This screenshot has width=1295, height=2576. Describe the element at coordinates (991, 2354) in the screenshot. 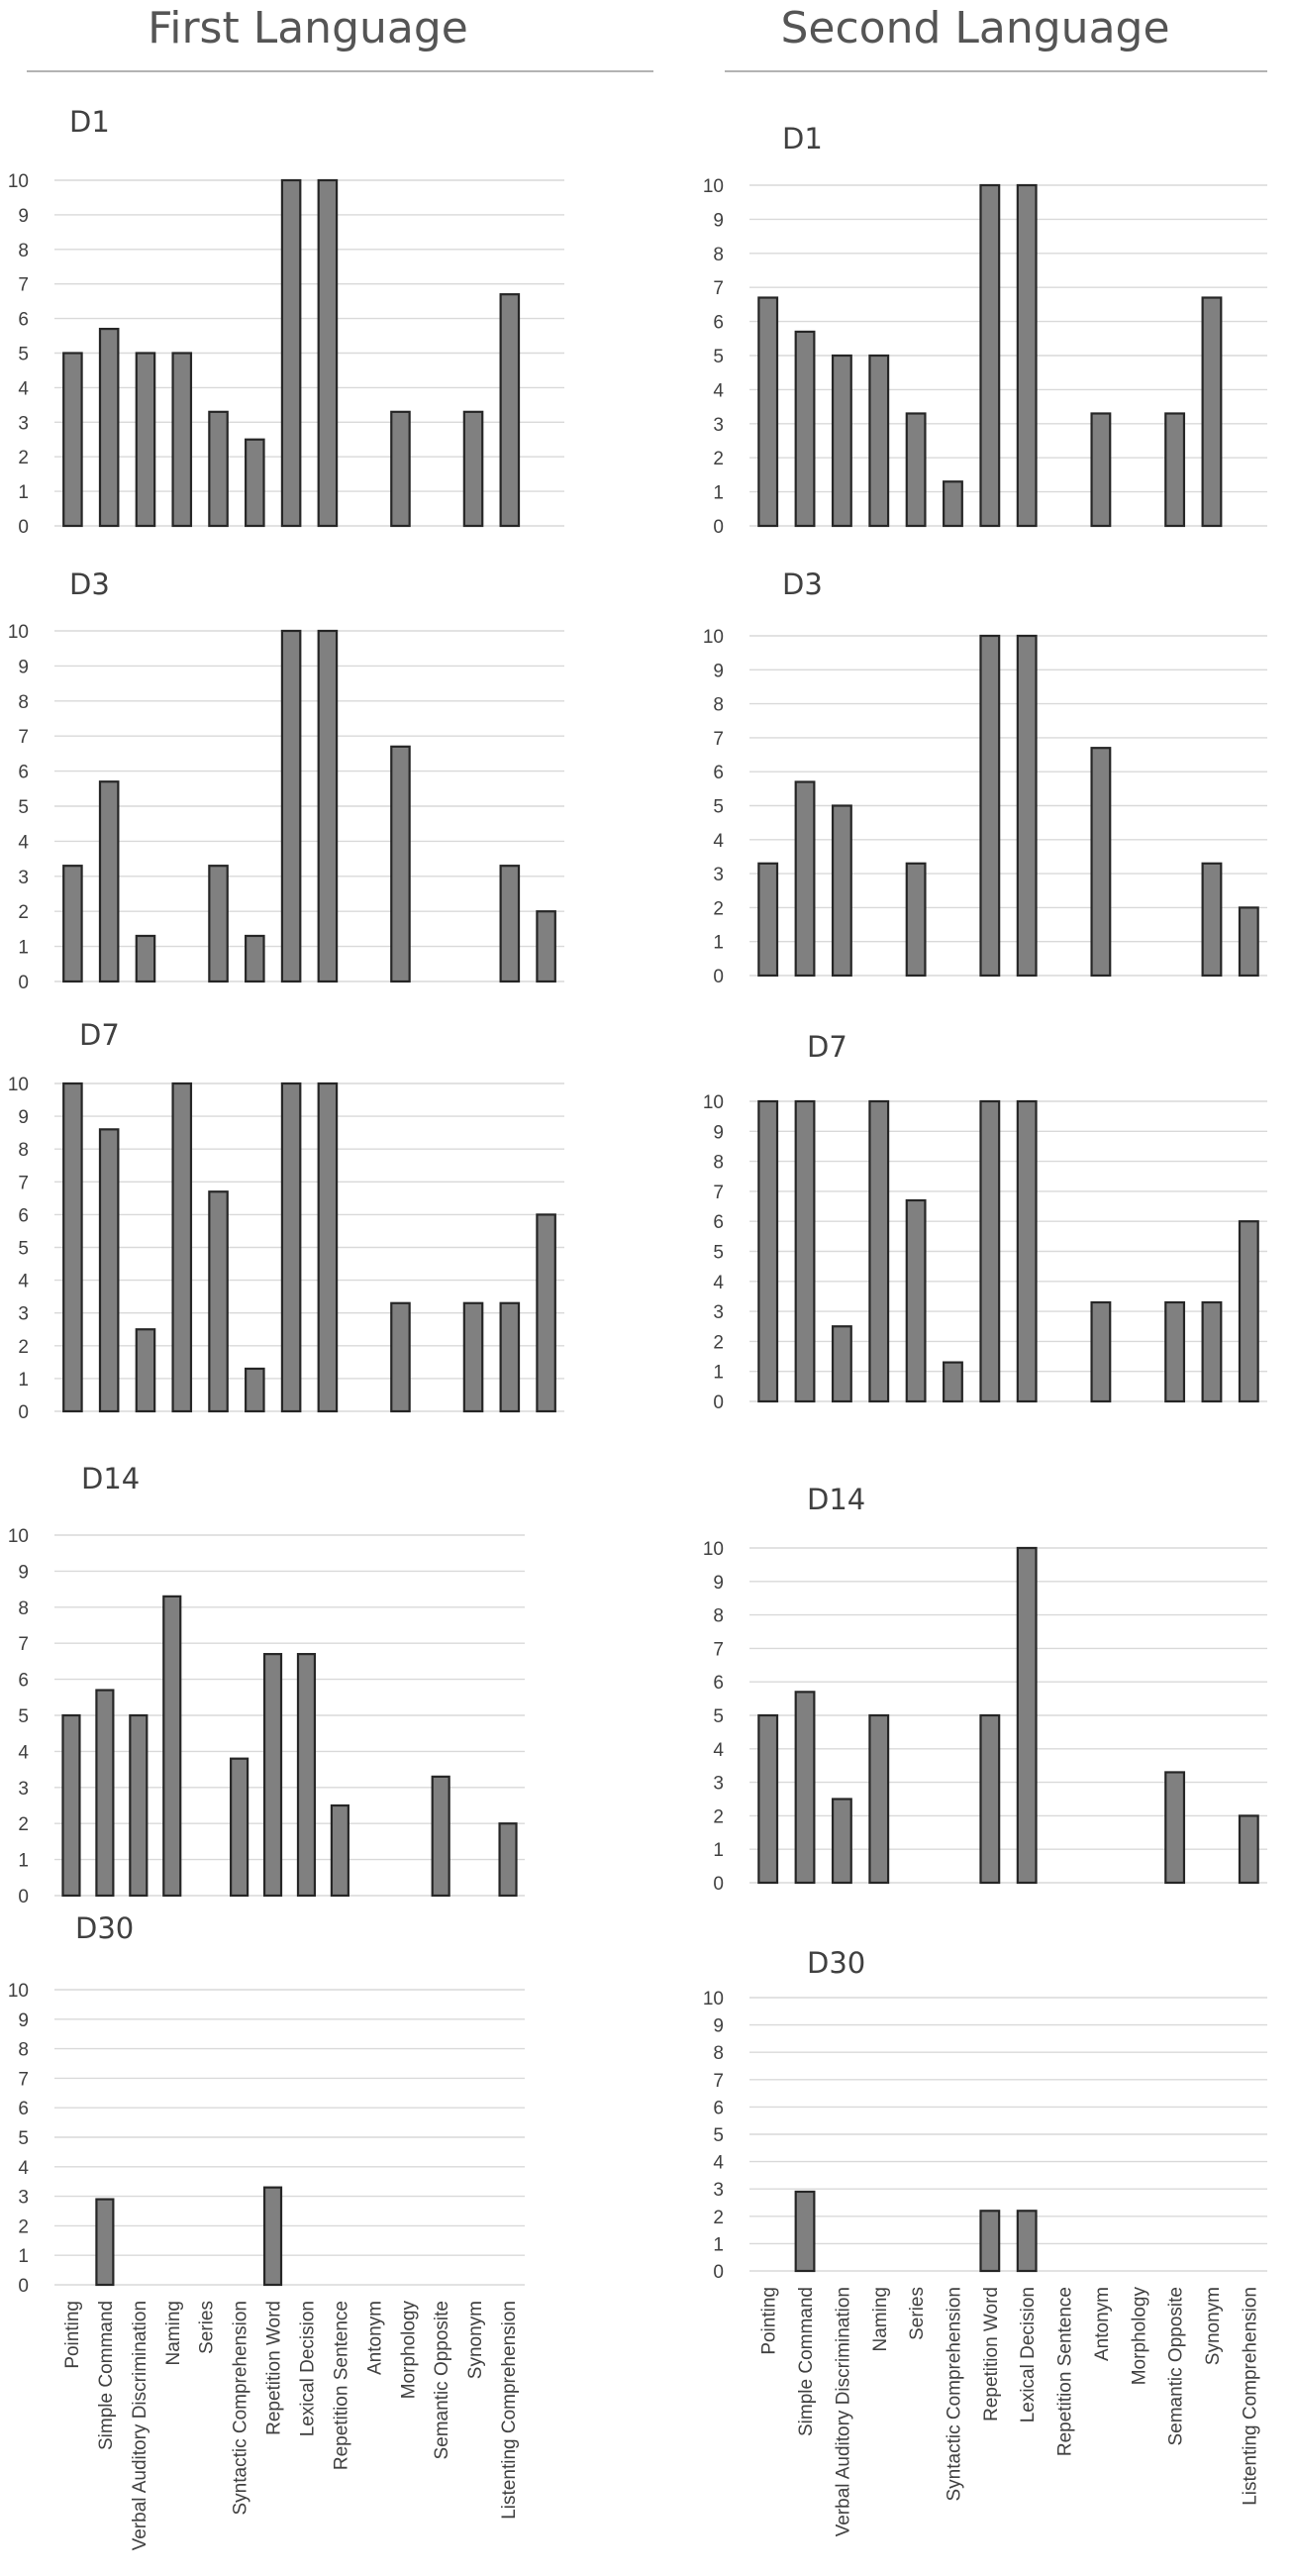

I see `x-category-label: Repetition Word` at that location.